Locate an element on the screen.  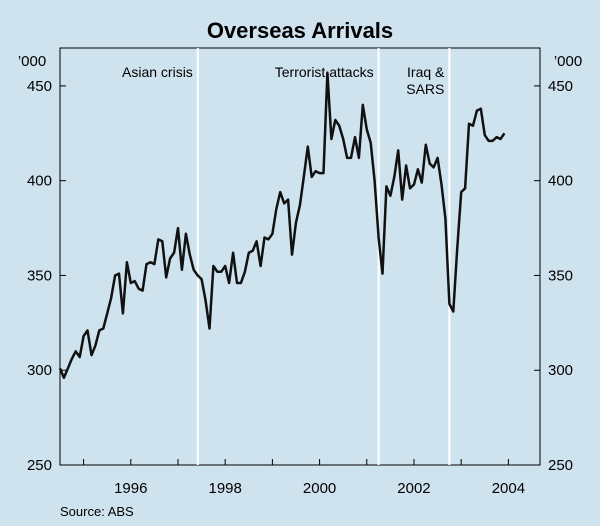
x-tick-label-2004: 2004 is located at coordinates (508, 488).